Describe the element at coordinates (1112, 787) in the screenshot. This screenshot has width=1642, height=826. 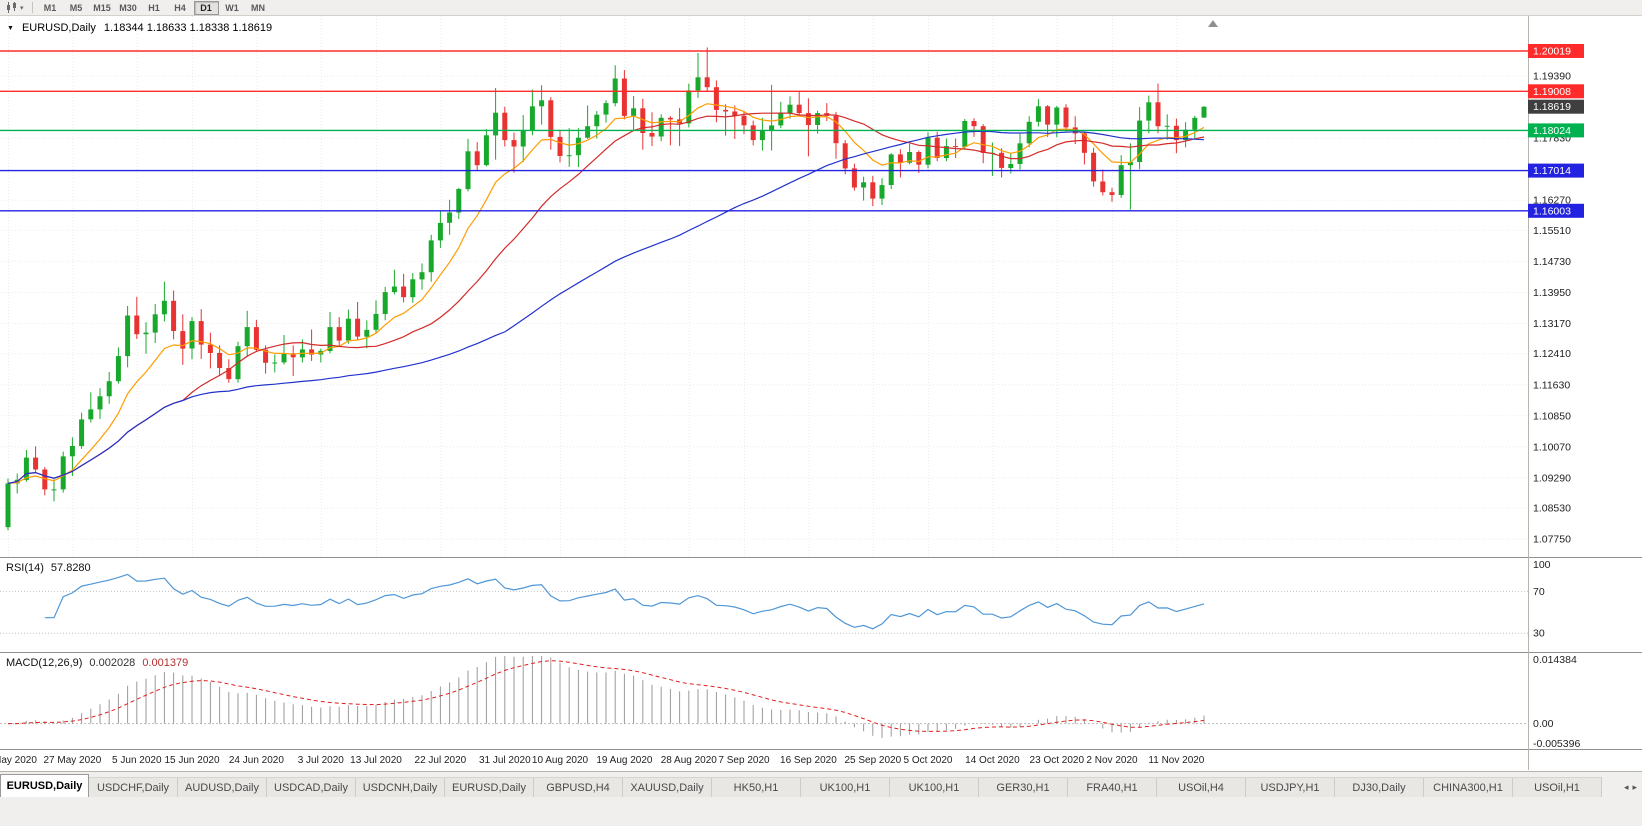
I see `chart-tab-fra40-h1: FRA40,H1` at that location.